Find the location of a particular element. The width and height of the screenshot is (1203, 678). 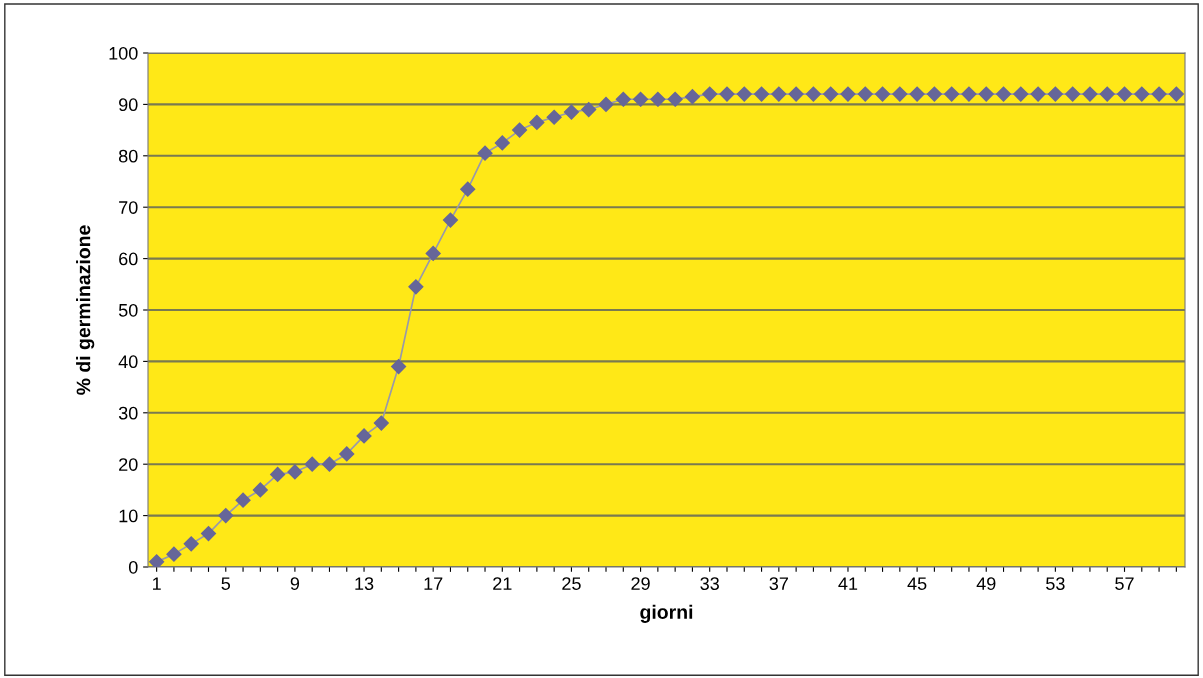

y-tick-label: 50 is located at coordinates (128, 310).